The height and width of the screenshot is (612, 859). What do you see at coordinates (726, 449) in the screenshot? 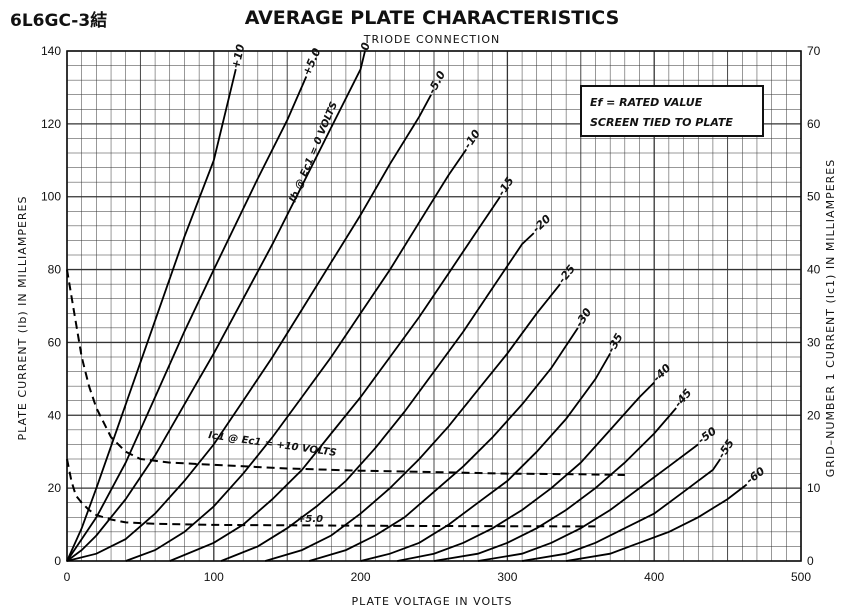
I see `curve-label: -55` at bounding box center [726, 449].